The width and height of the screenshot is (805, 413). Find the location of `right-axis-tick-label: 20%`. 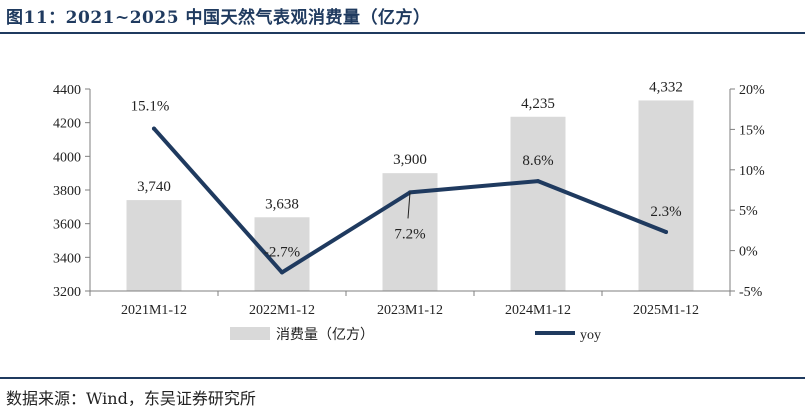

right-axis-tick-label: 20% is located at coordinates (752, 90).